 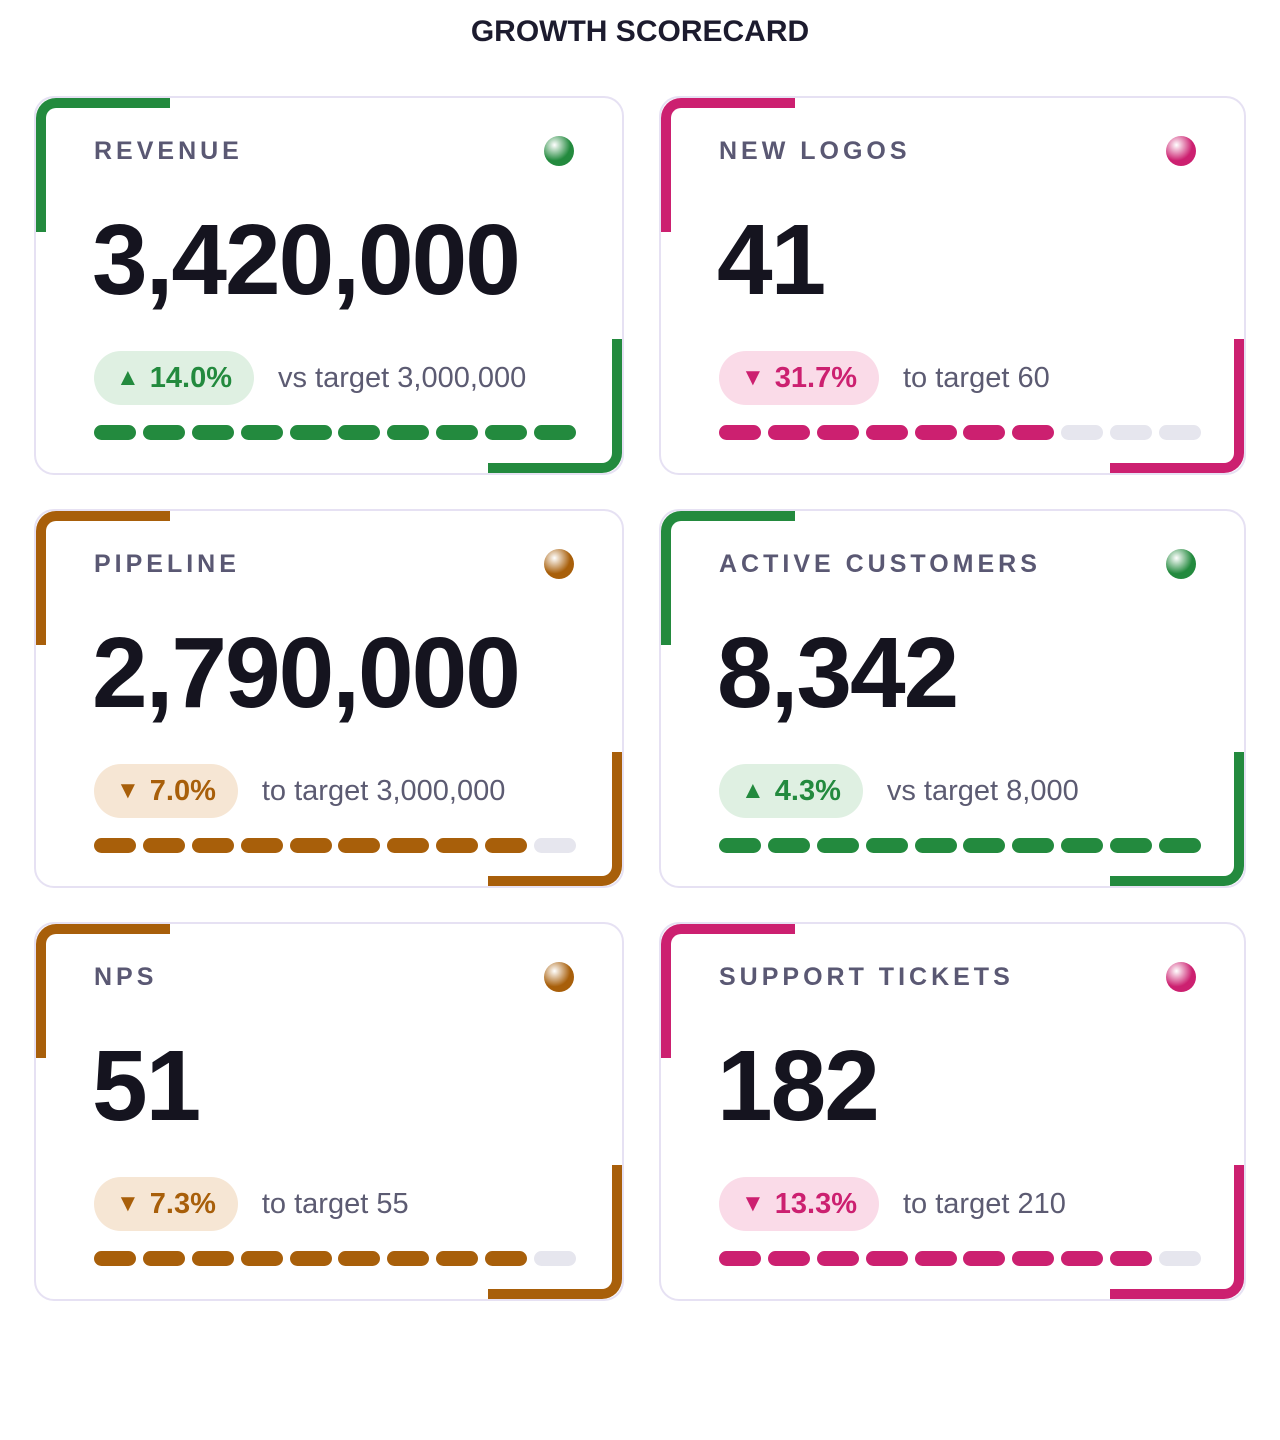 I want to click on delta-percent: 4.3%, so click(x=807, y=790).